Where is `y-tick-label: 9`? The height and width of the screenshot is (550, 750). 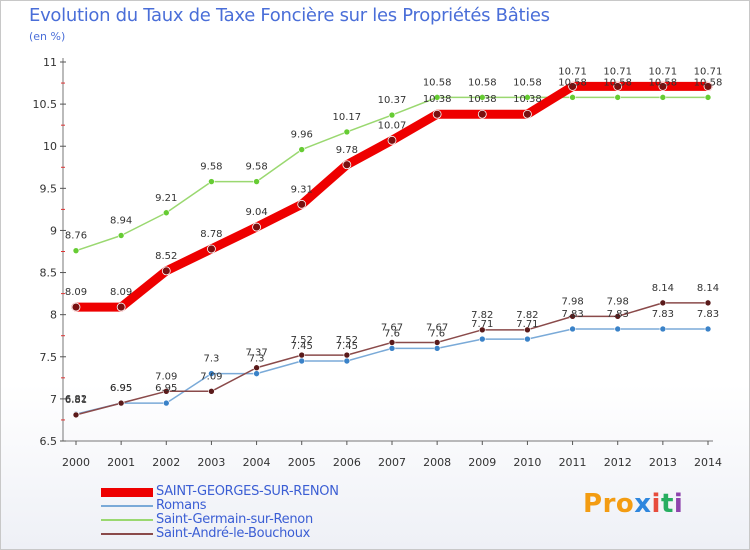 y-tick-label: 9 is located at coordinates (53, 230).